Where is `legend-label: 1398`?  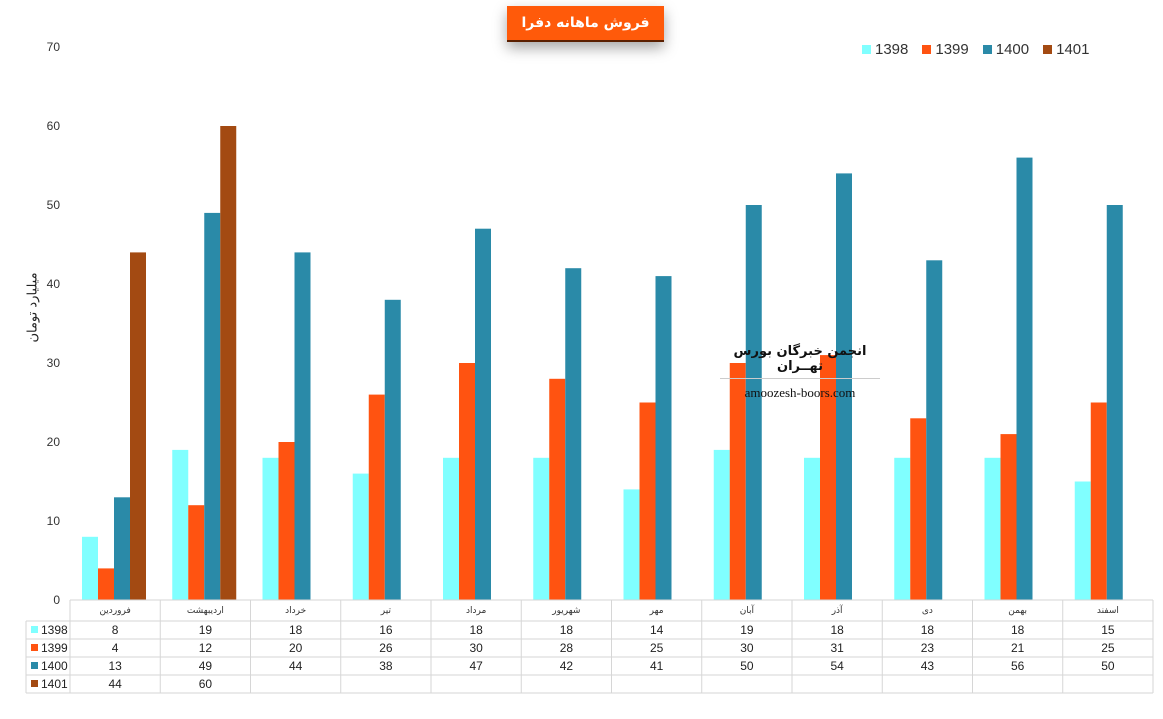 legend-label: 1398 is located at coordinates (892, 49).